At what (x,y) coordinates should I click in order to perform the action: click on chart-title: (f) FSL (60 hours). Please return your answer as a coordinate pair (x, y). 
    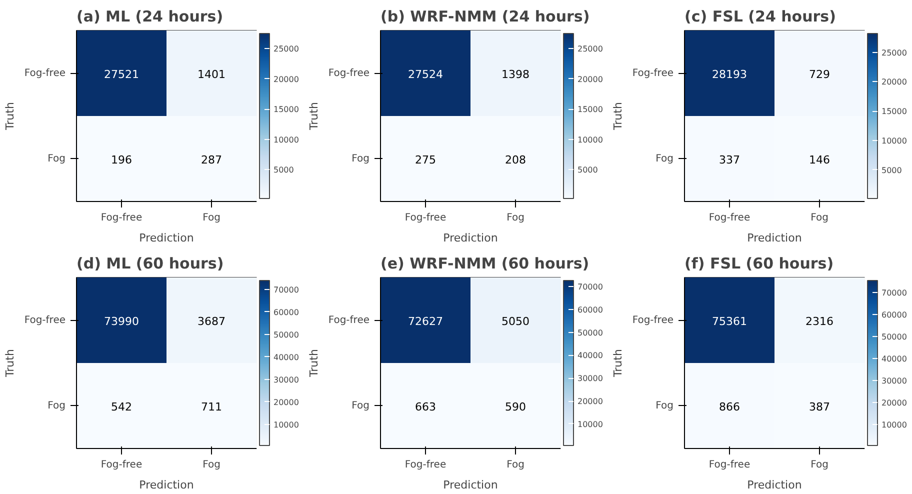
    Looking at the image, I should click on (759, 263).